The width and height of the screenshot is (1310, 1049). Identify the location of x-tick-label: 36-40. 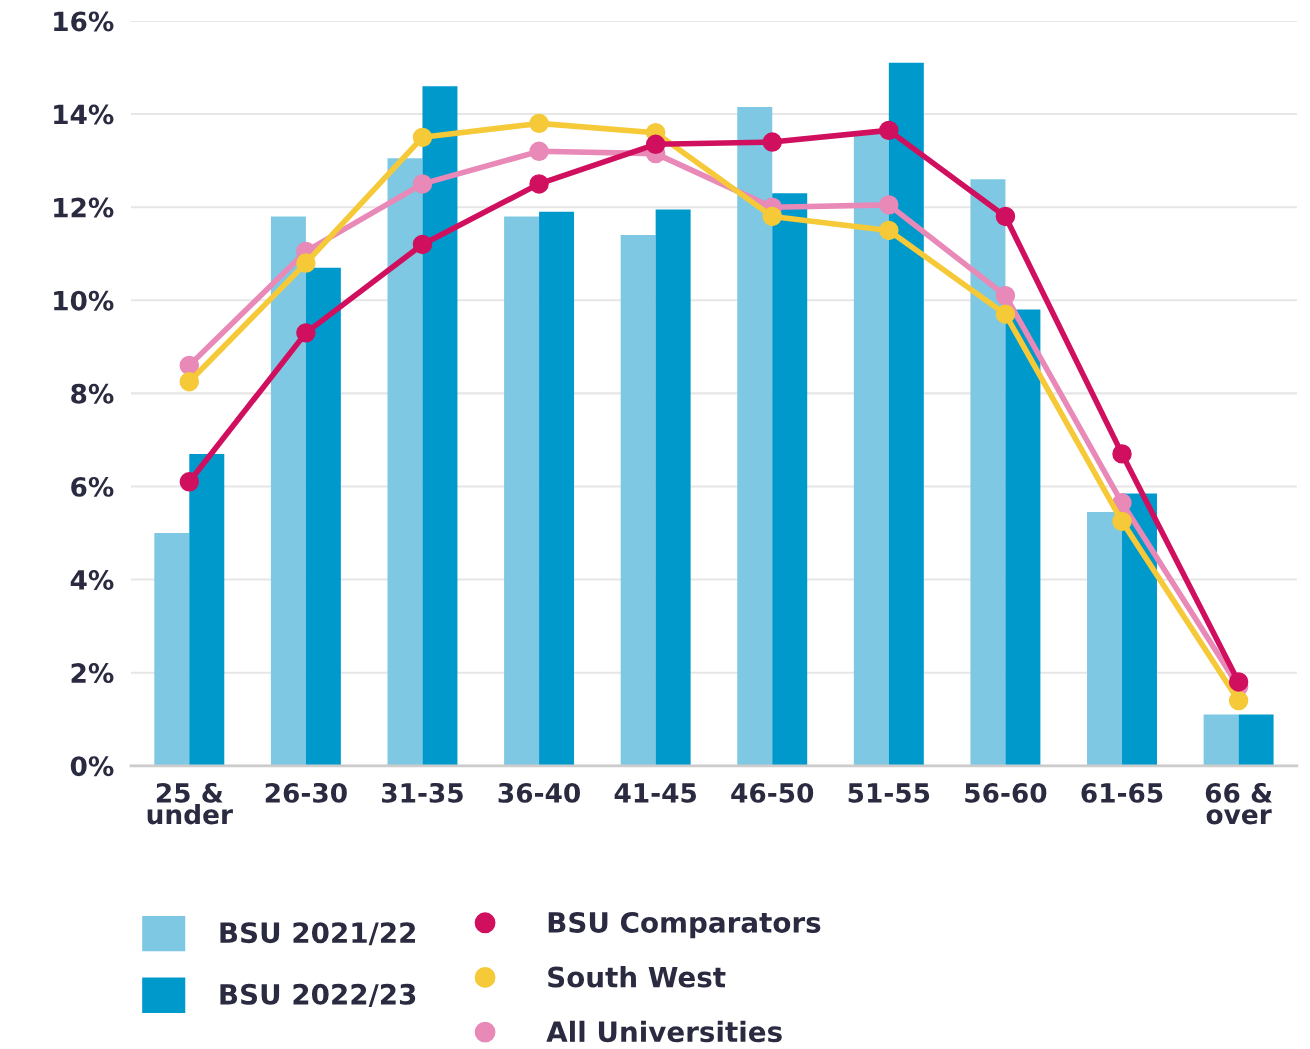
(539, 792).